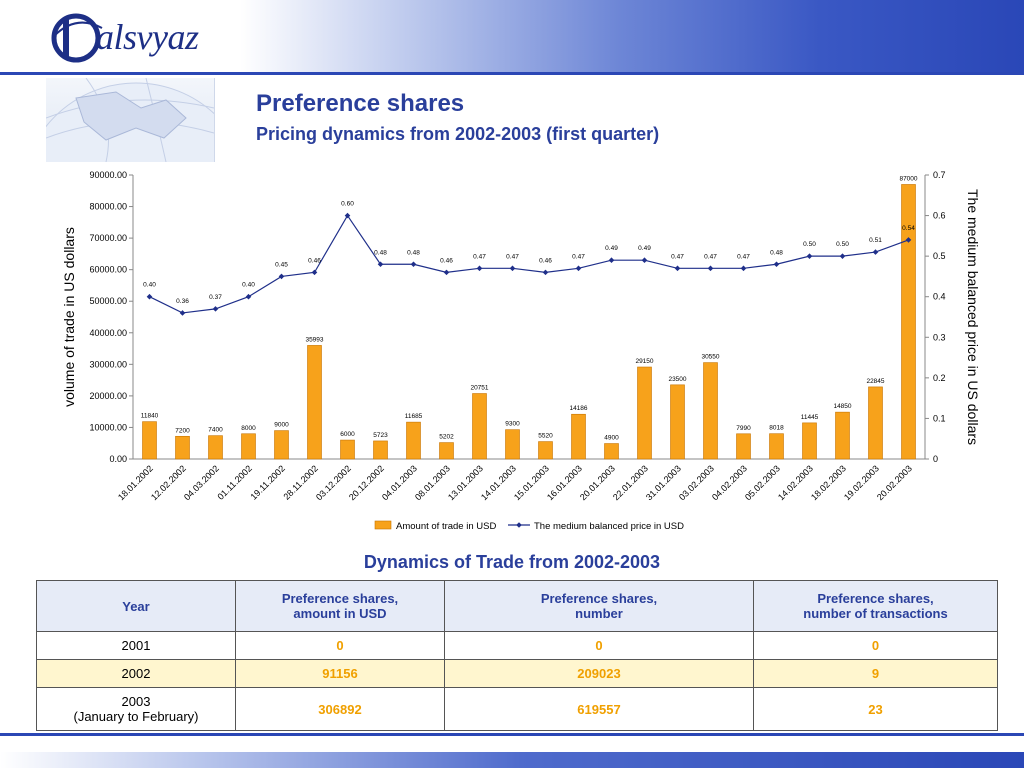 This screenshot has width=1024, height=768. What do you see at coordinates (875, 645) in the screenshot?
I see `cell-transactions: 0` at bounding box center [875, 645].